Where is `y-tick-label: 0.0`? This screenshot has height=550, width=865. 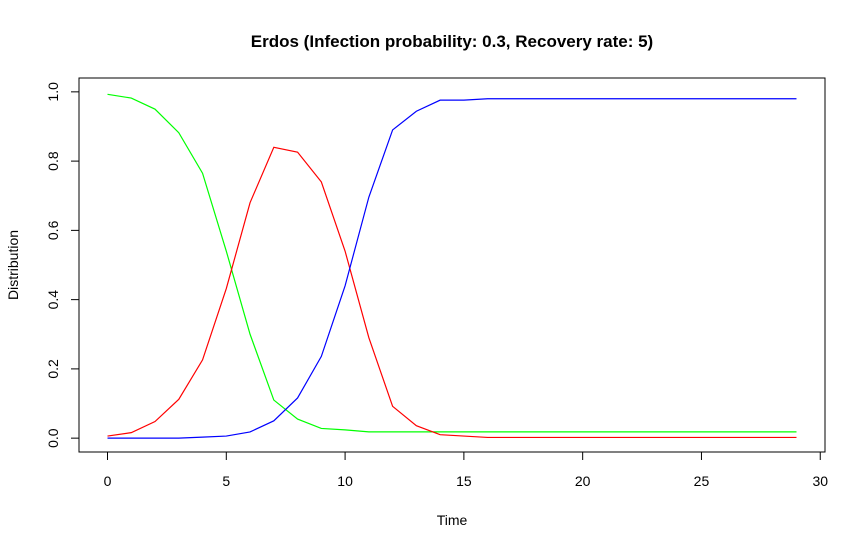 y-tick-label: 0.0 is located at coordinates (53, 438).